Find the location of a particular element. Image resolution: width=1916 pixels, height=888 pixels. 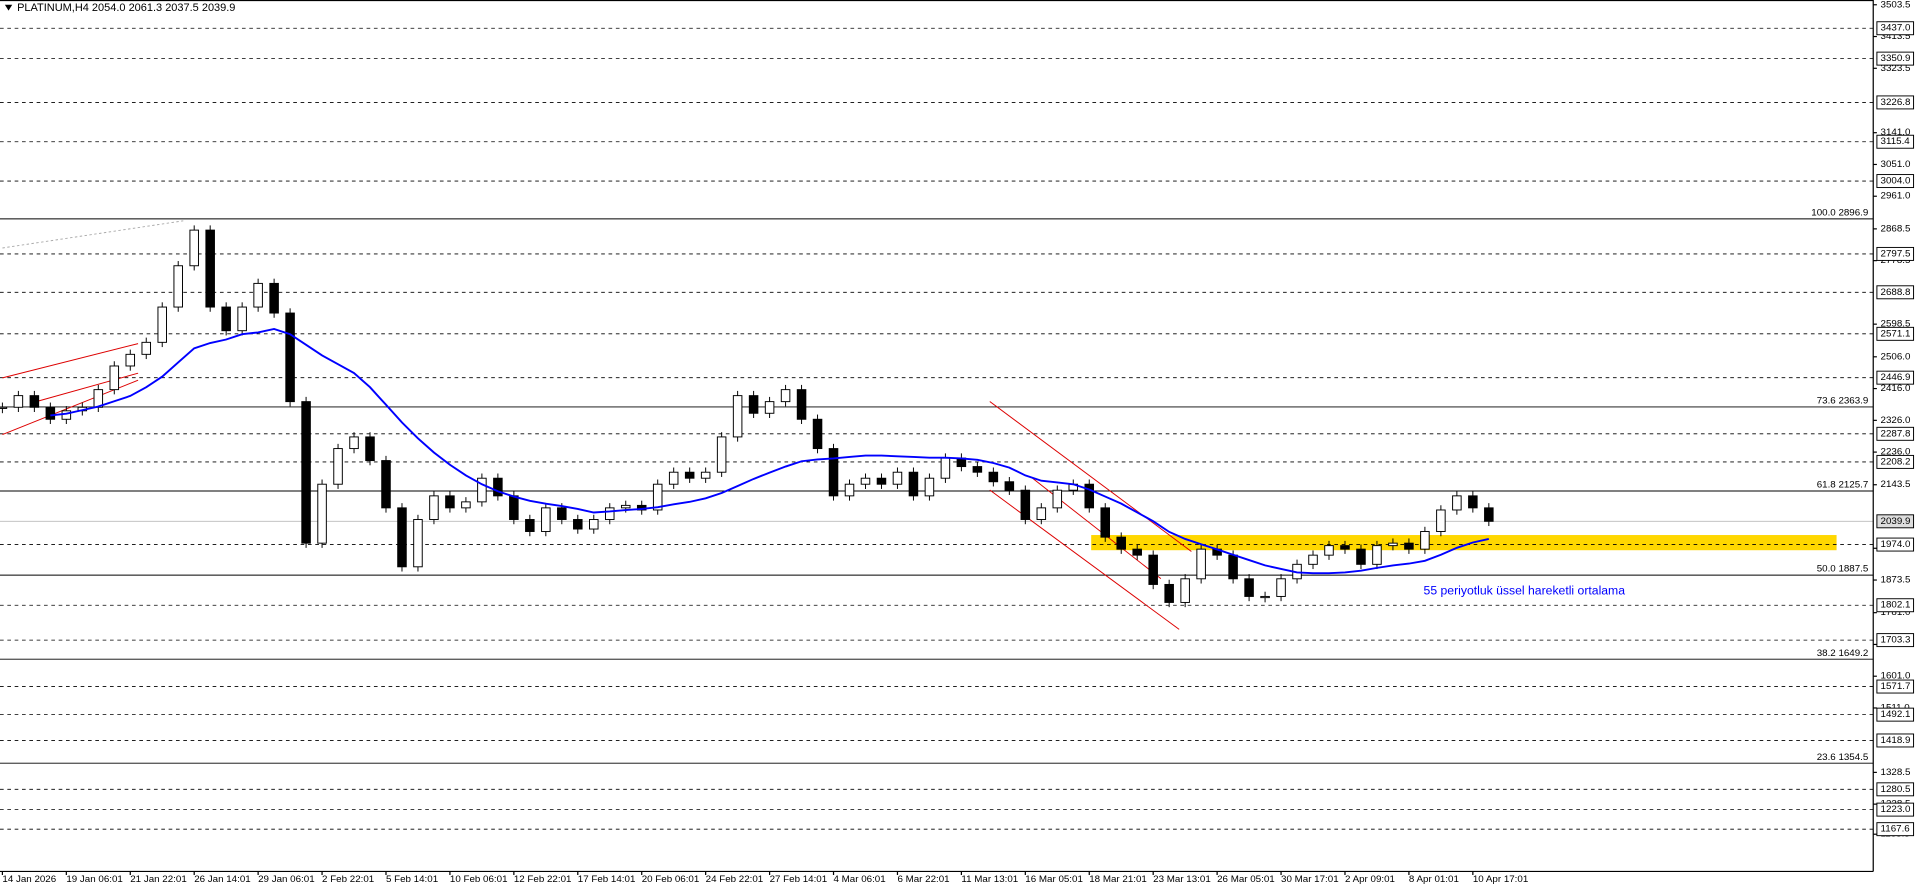

y-tick-label: 1328.5 is located at coordinates (1896, 772).